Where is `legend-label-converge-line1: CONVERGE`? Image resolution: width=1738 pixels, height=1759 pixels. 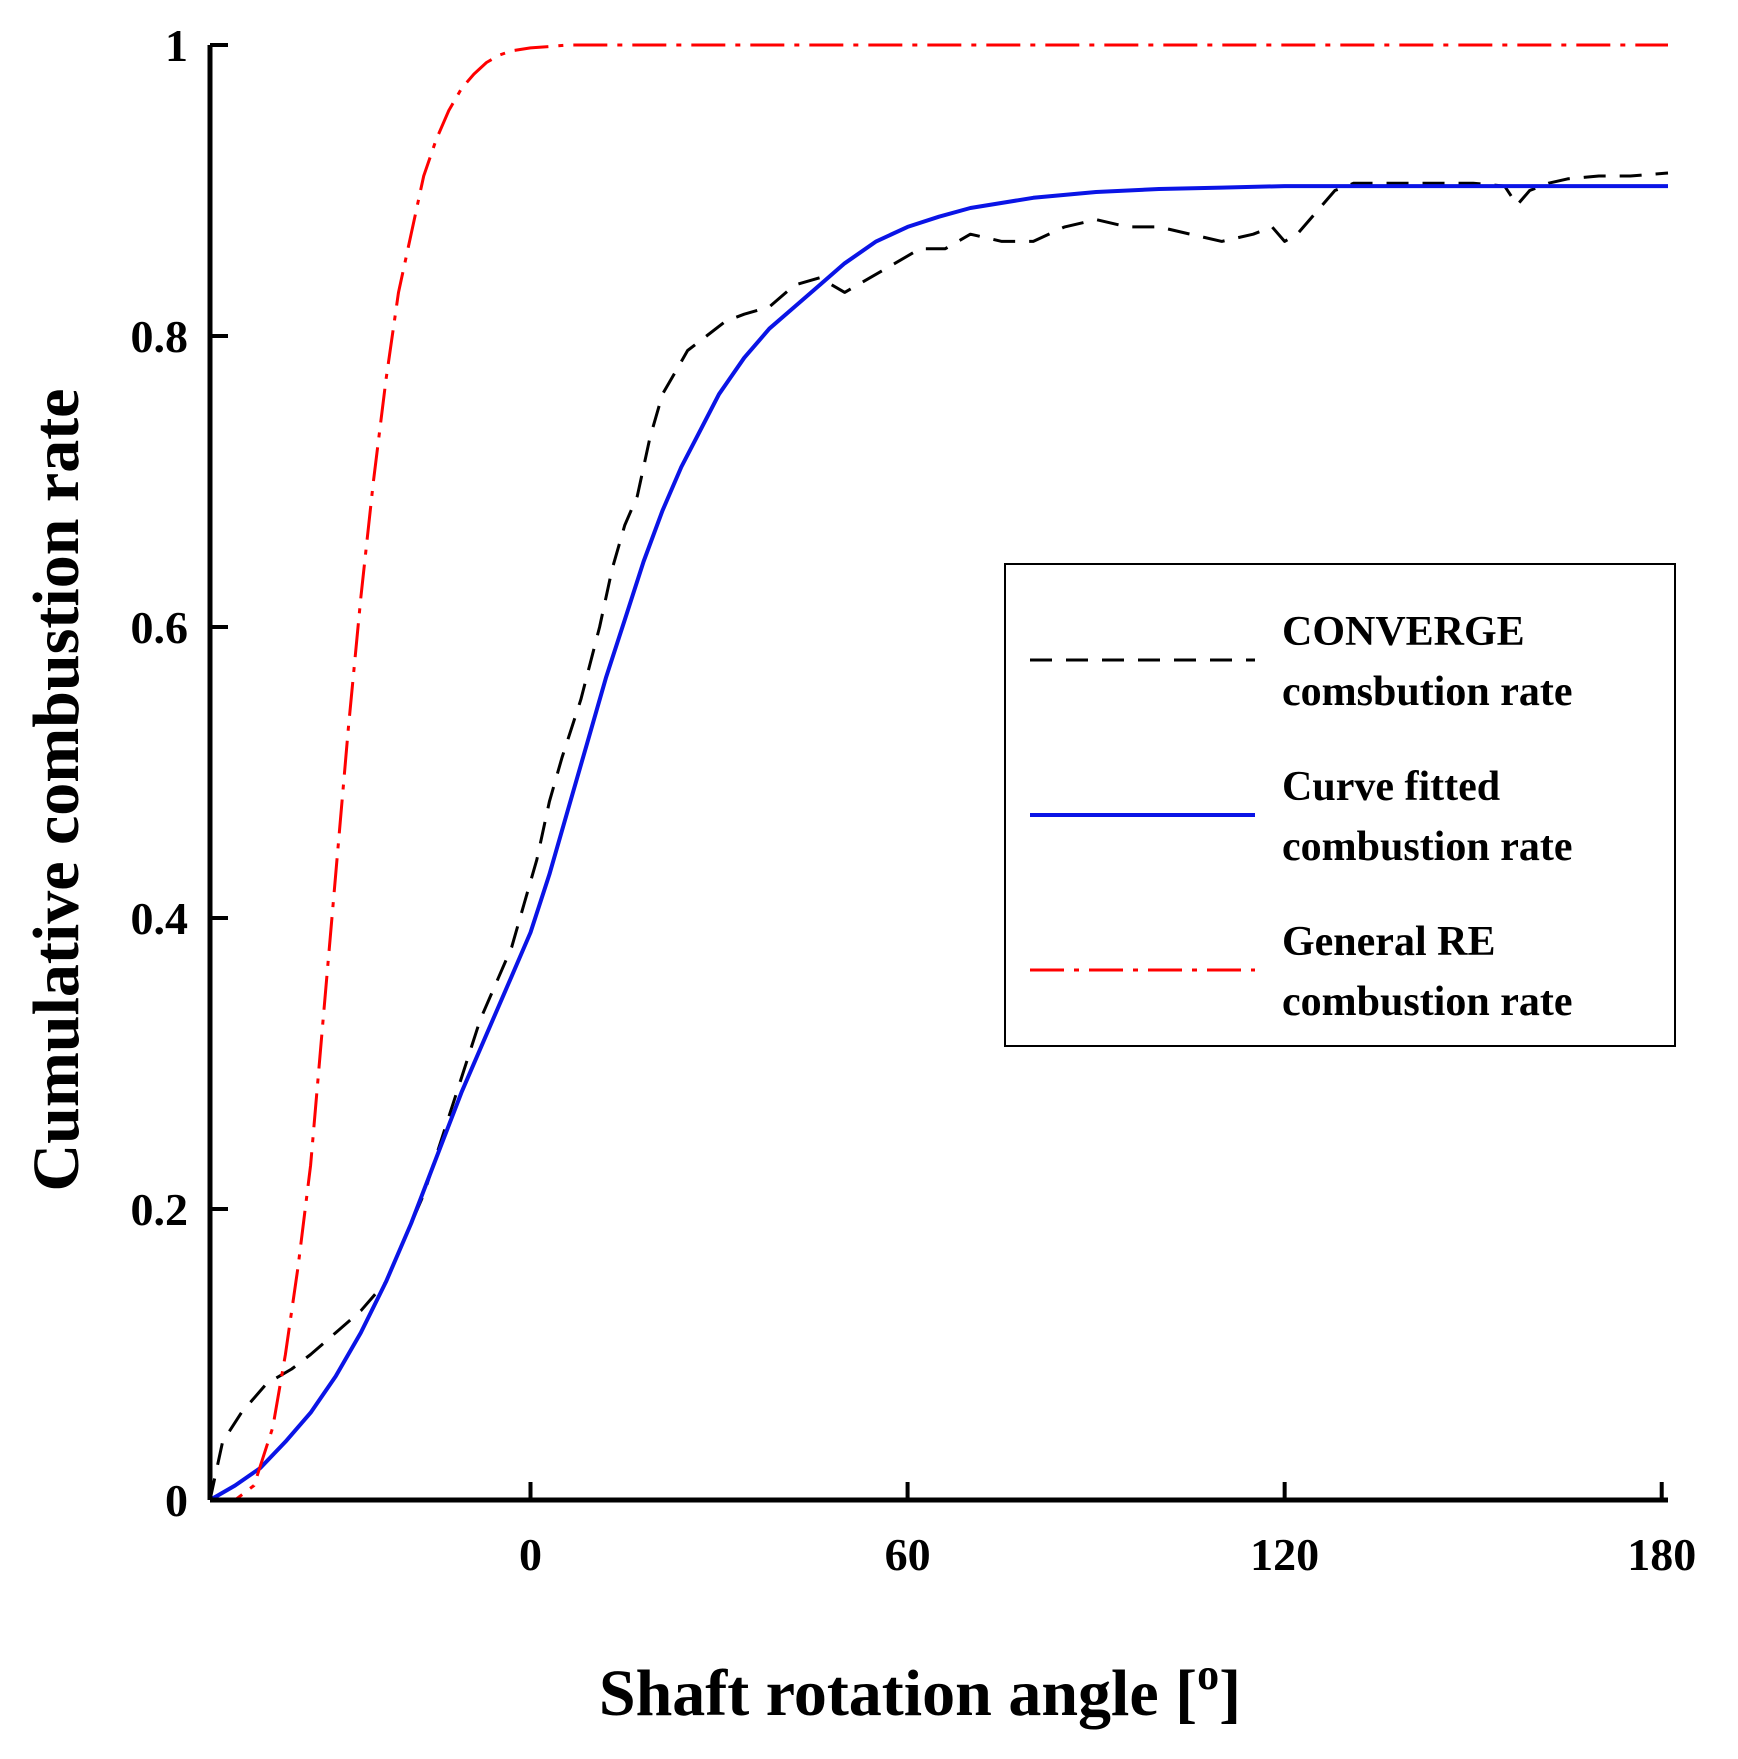 legend-label-converge-line1: CONVERGE is located at coordinates (1403, 632).